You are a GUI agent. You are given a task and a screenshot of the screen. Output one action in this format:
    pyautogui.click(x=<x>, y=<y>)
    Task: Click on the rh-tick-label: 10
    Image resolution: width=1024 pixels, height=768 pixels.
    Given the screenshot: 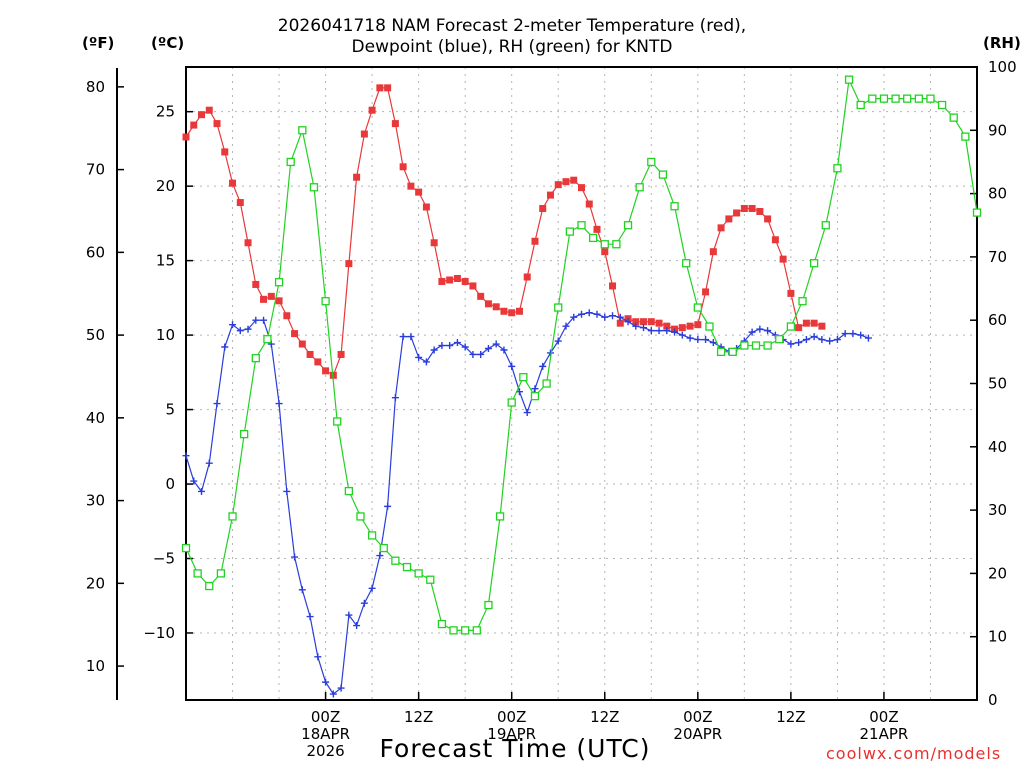 What is the action you would take?
    pyautogui.click(x=997, y=637)
    